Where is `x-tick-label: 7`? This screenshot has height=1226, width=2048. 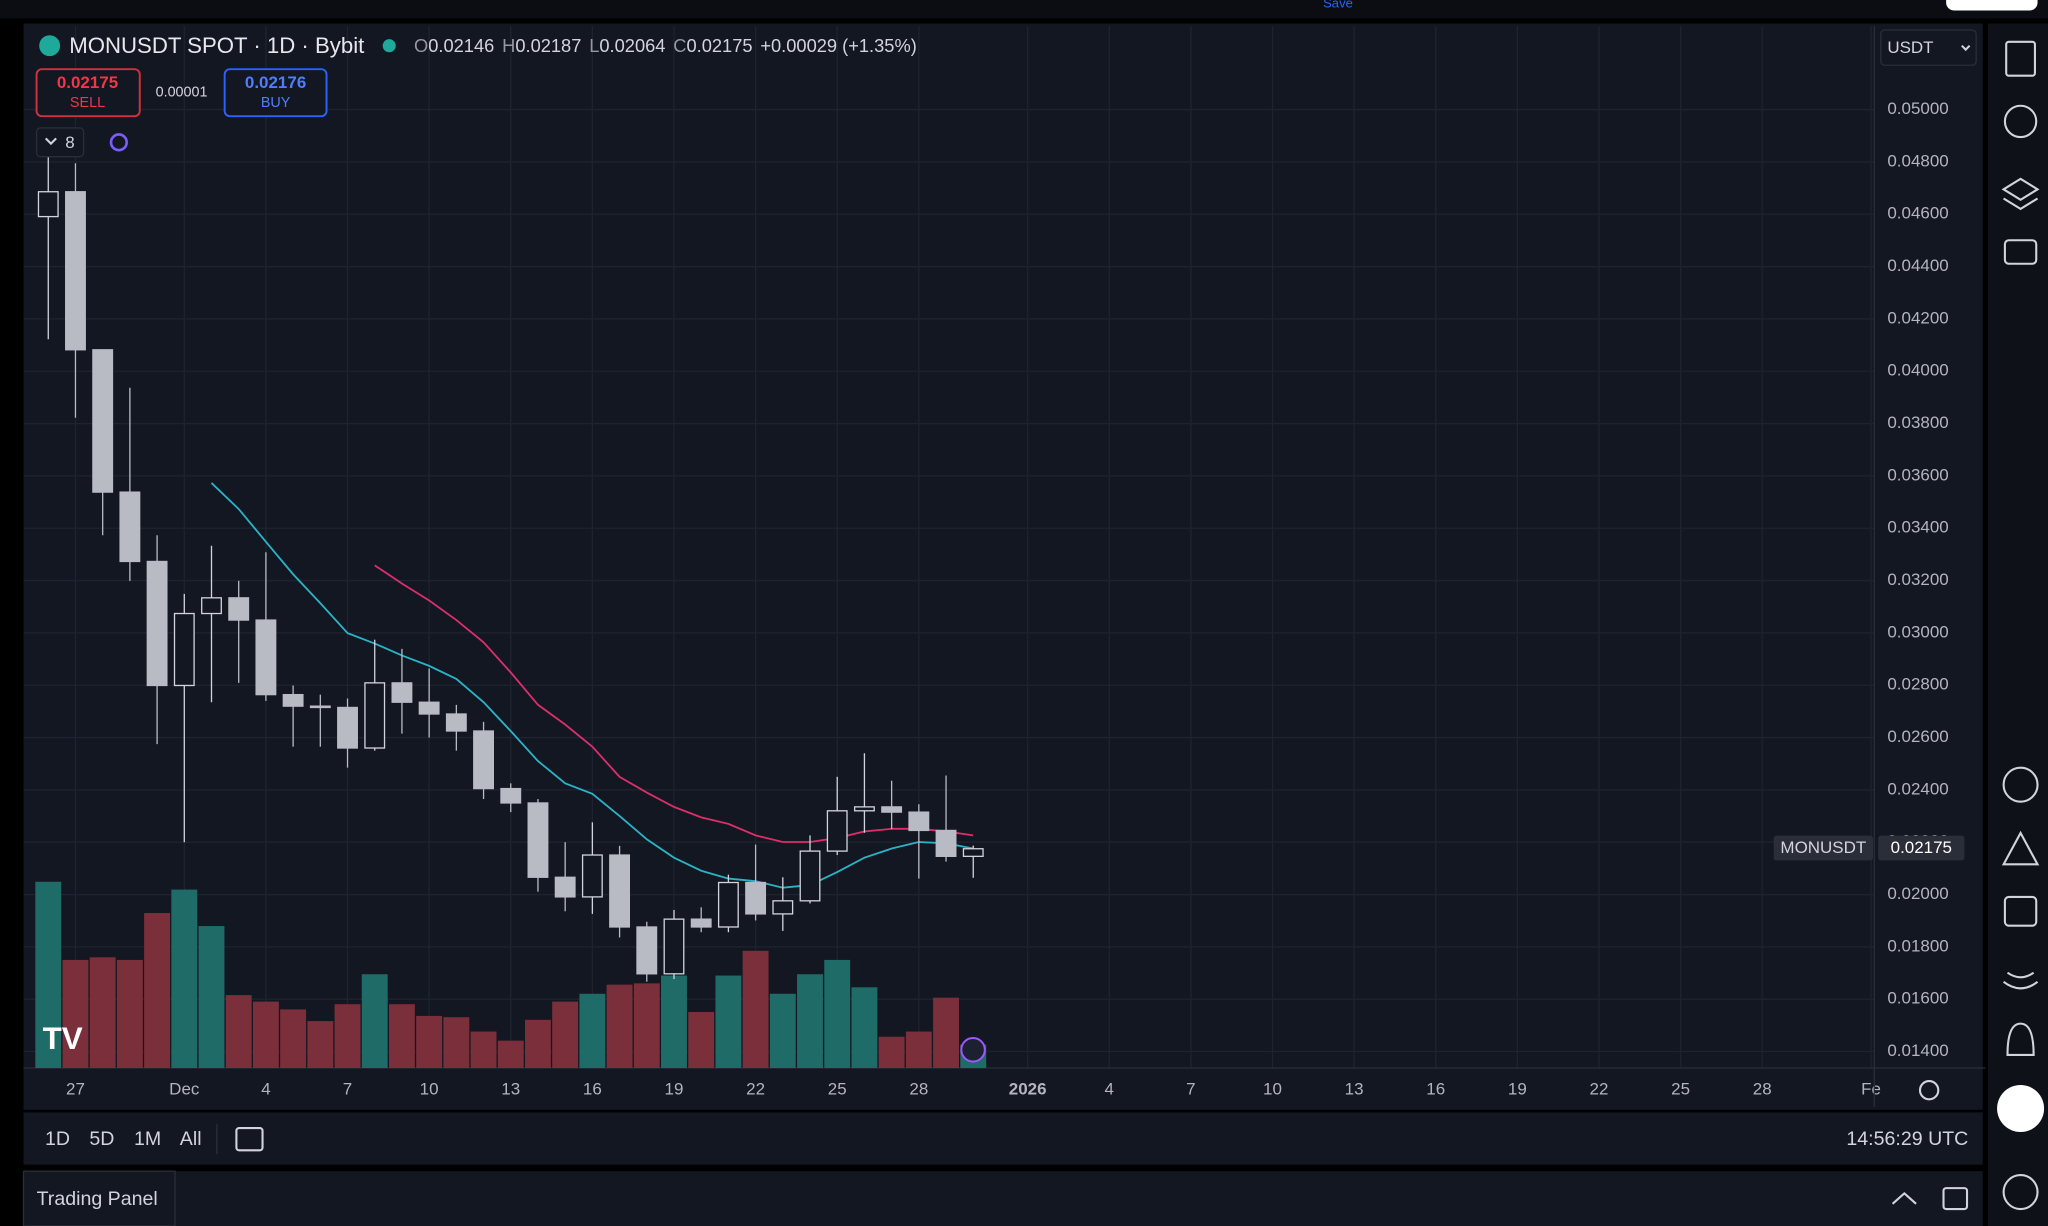
x-tick-label: 7 is located at coordinates (347, 1089).